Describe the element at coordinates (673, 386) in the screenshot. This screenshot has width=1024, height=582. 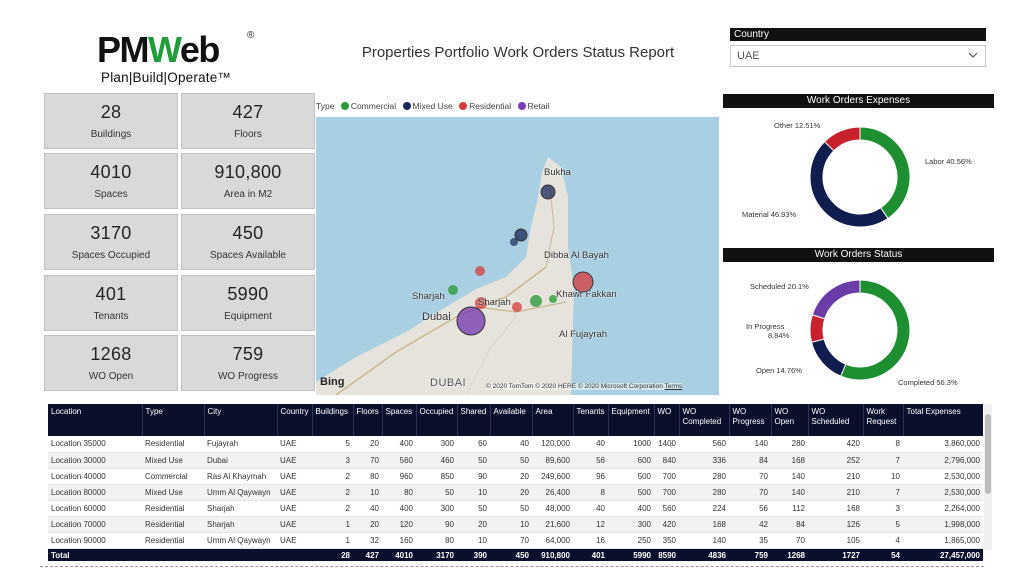
I see `map-terms-link: Terms` at that location.